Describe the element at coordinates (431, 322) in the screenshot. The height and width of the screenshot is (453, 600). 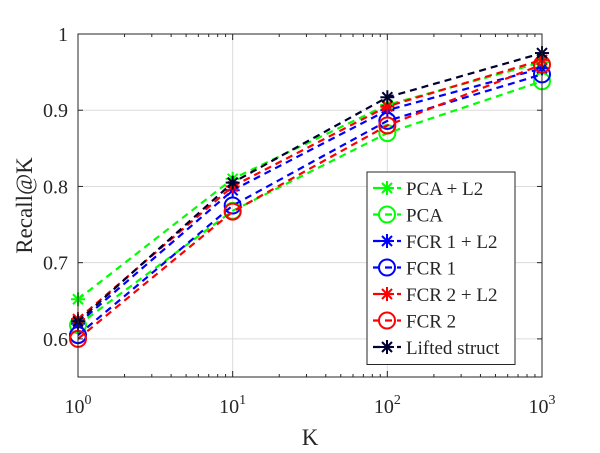
I see `legend-label: FCR 2` at that location.